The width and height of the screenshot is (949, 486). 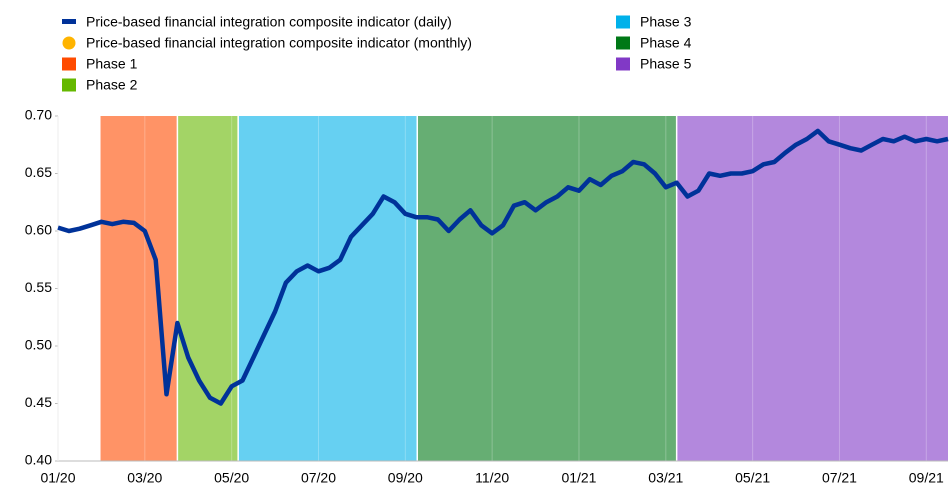 I want to click on x-tick-label: 09/20, so click(x=405, y=478).